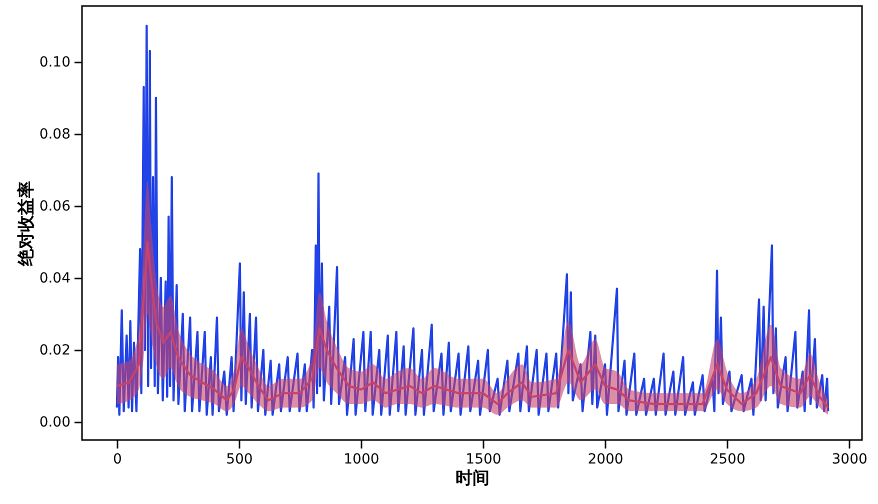 The height and width of the screenshot is (504, 878). Describe the element at coordinates (54, 134) in the screenshot. I see `y-tick-label: 0.08` at that location.